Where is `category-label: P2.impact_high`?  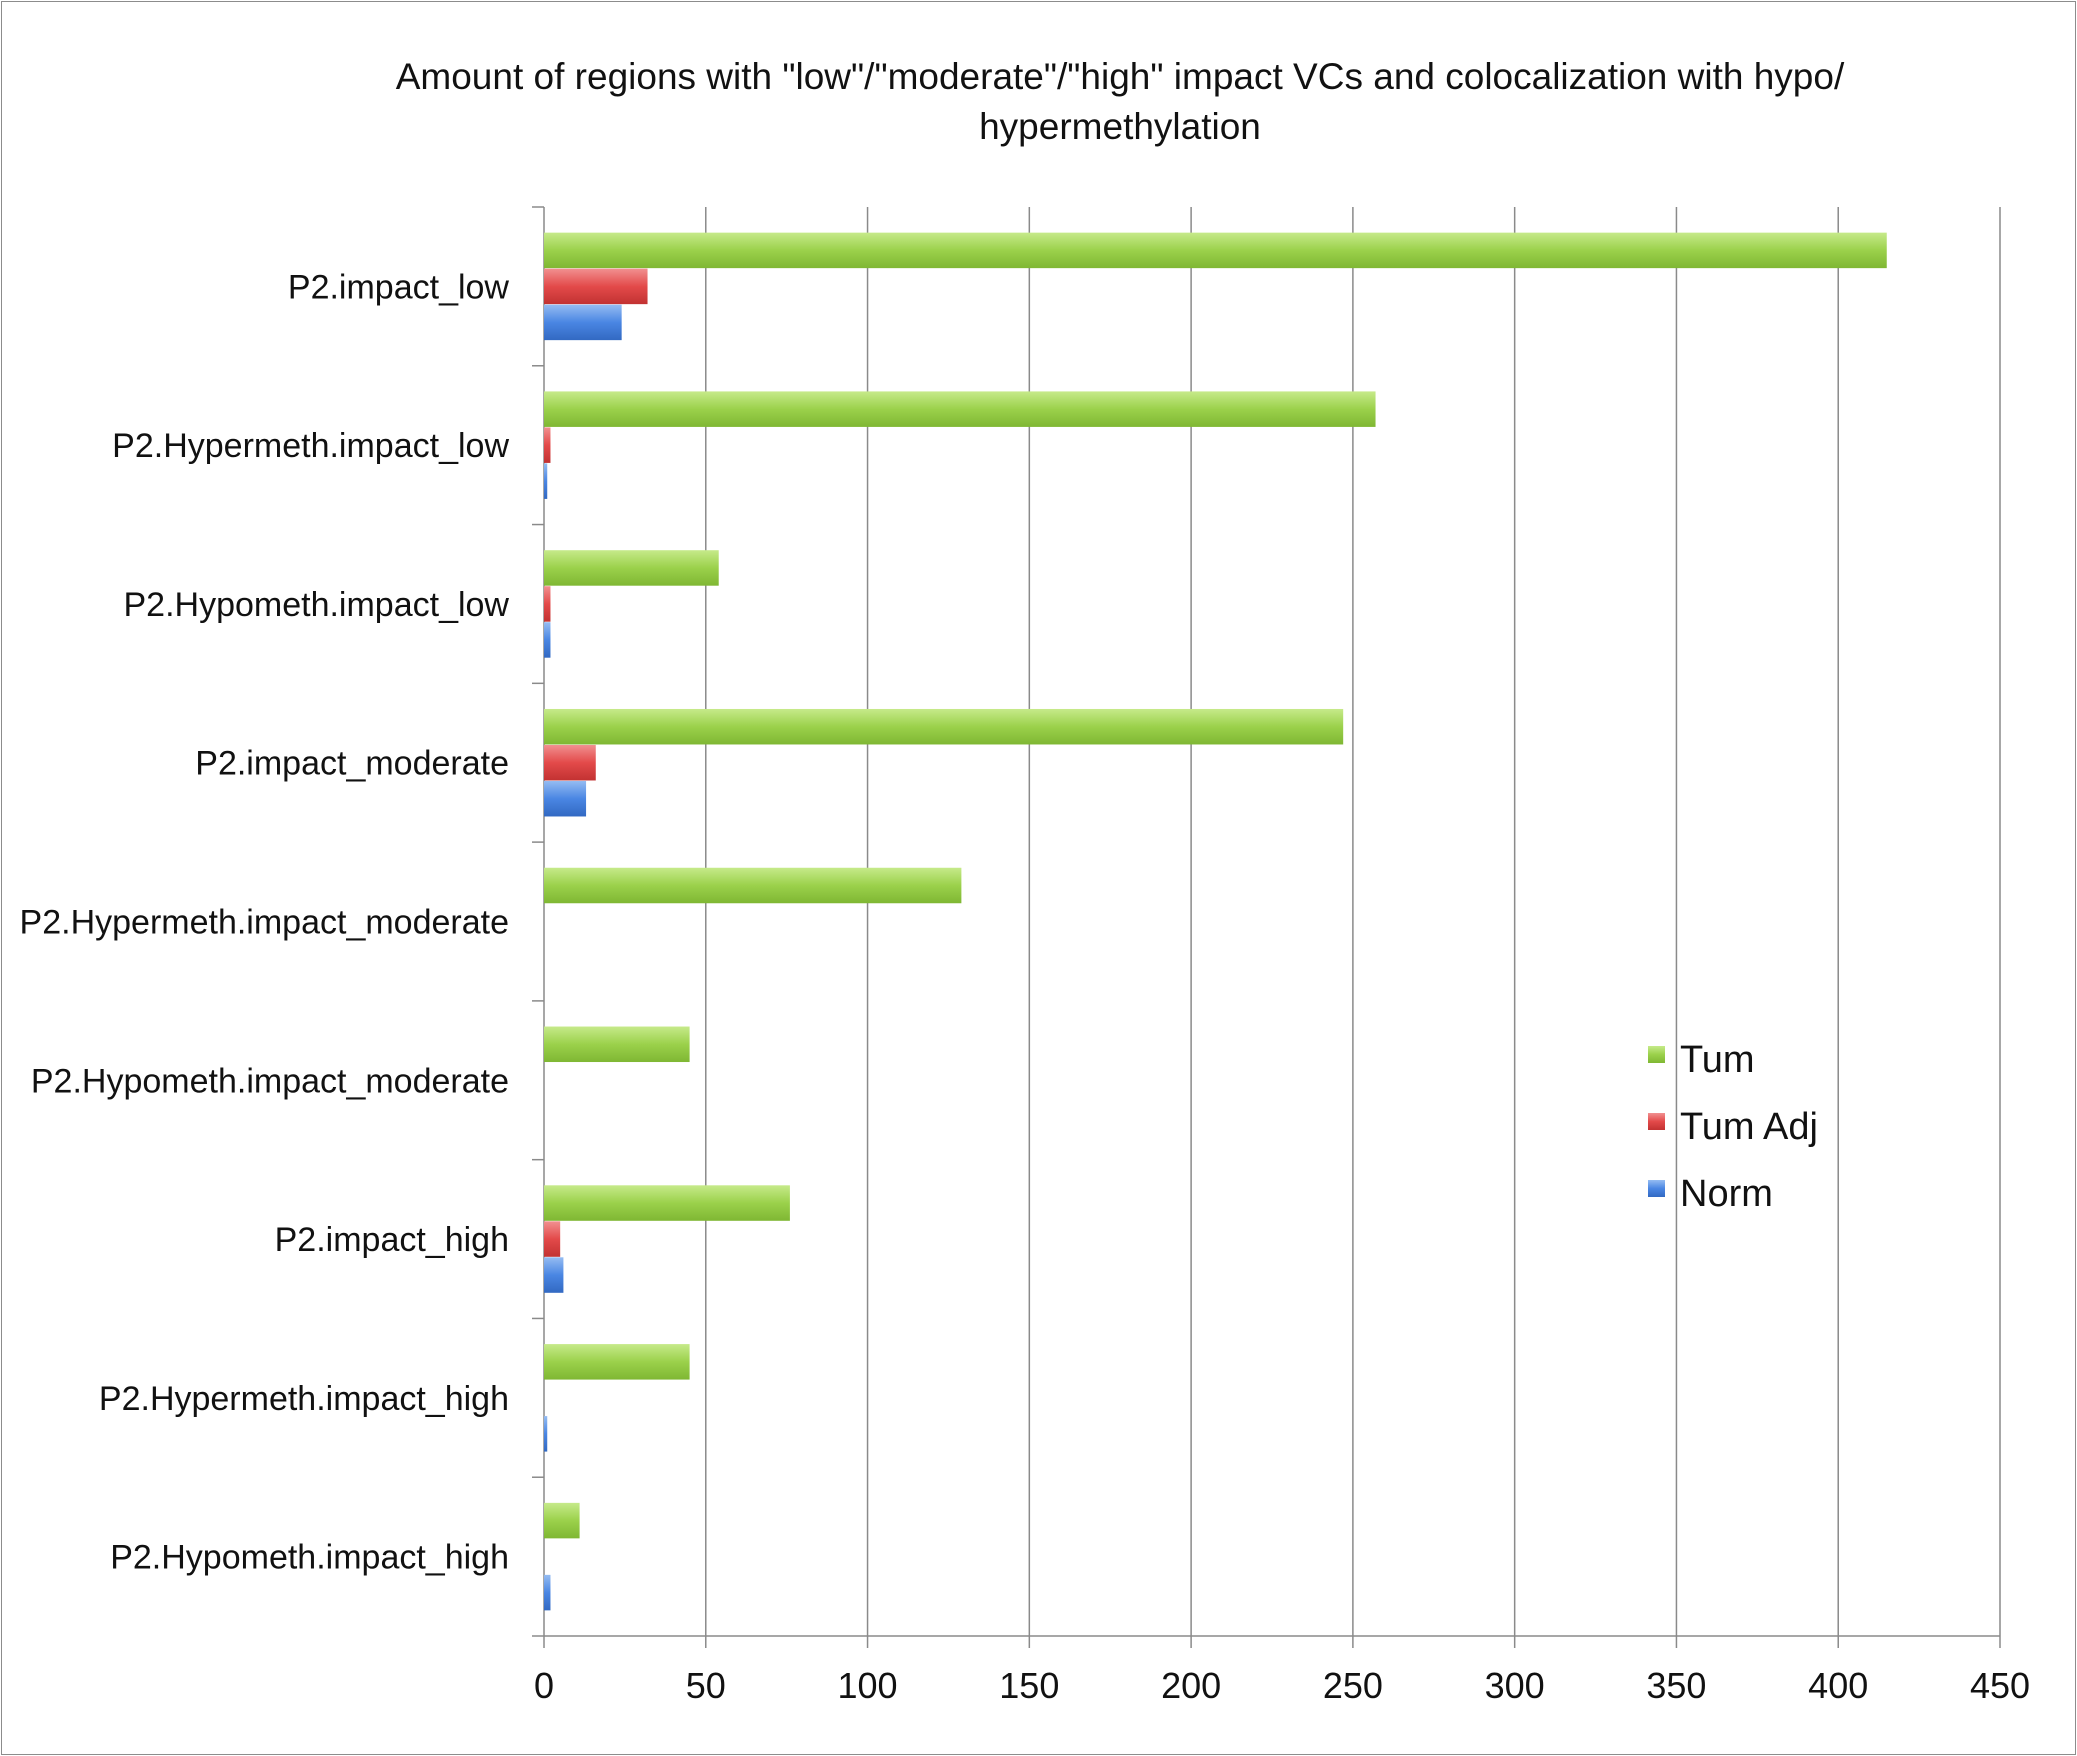
category-label: P2.impact_high is located at coordinates (392, 1240).